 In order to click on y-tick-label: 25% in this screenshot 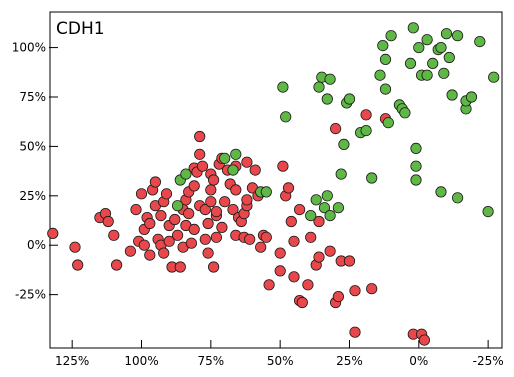, I will do `click(32, 196)`.